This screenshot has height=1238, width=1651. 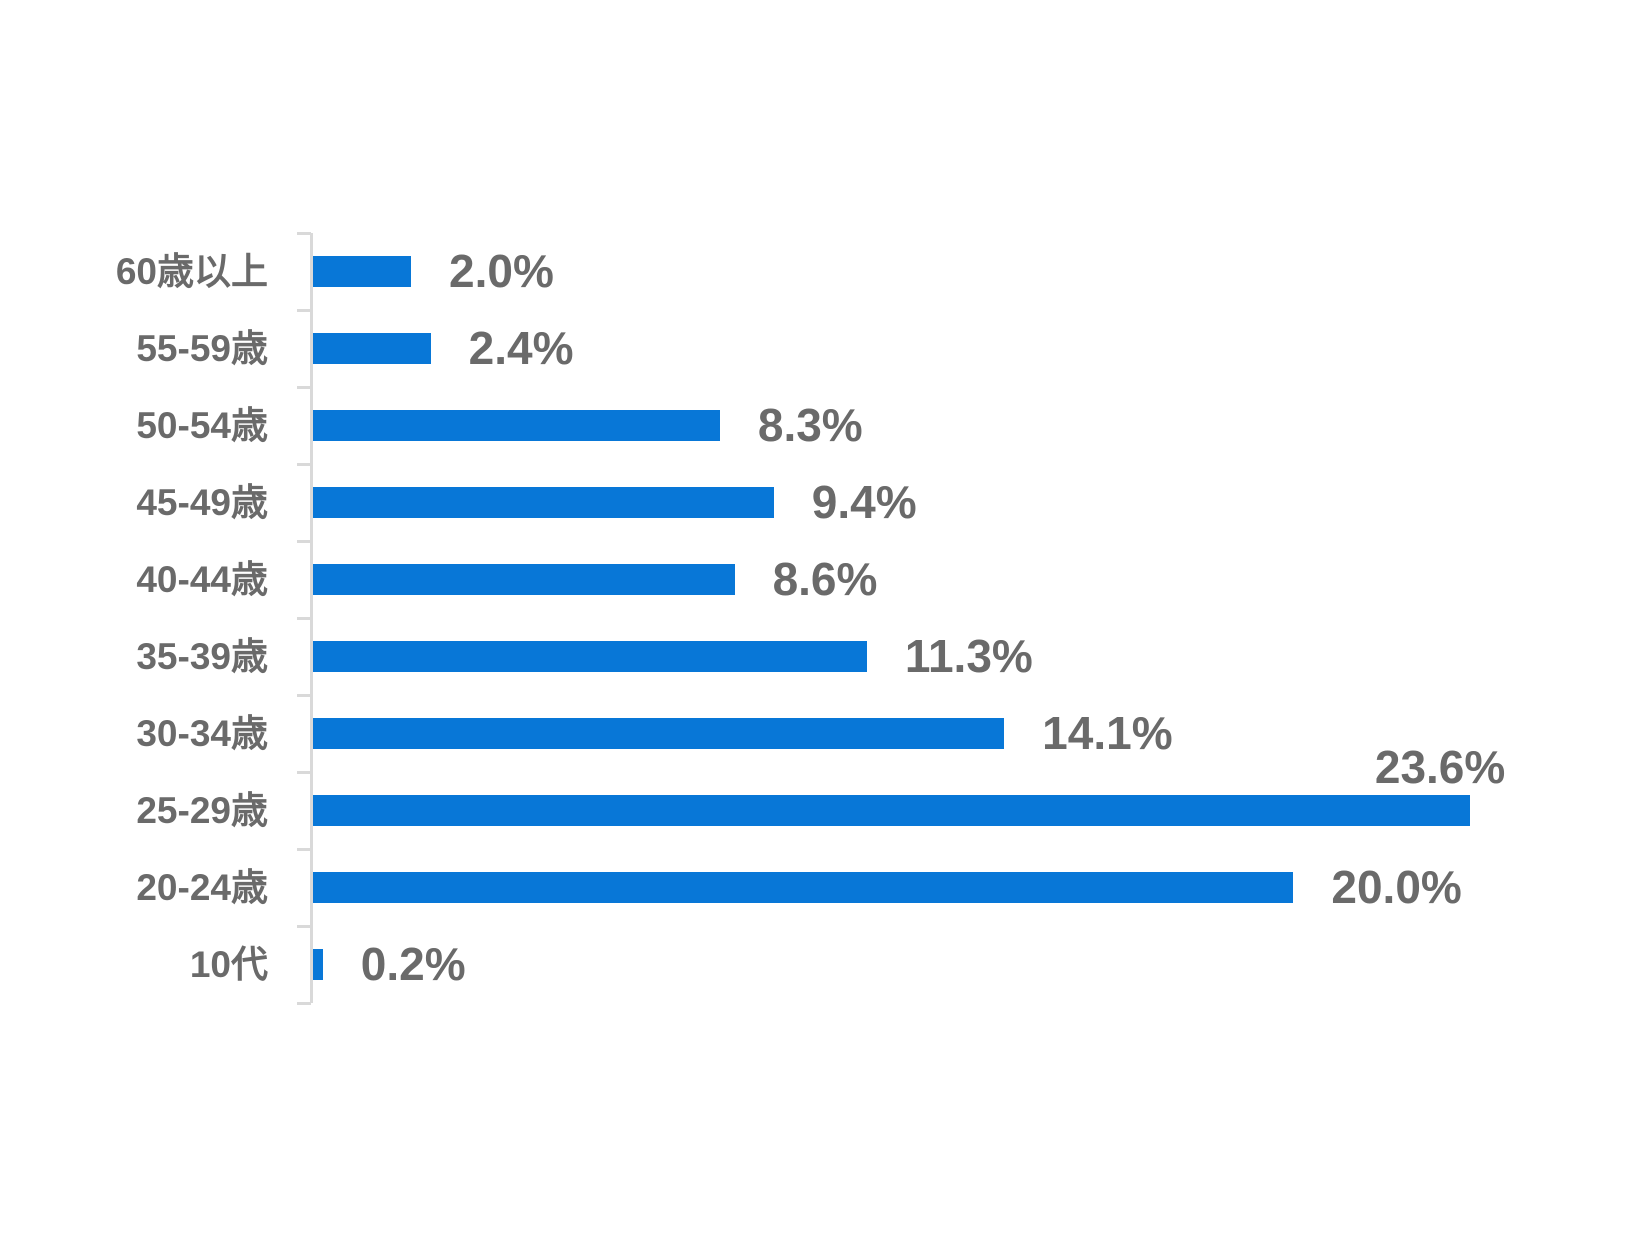 I want to click on chart-row: 25-29歳 23.6%, so click(x=849, y=795).